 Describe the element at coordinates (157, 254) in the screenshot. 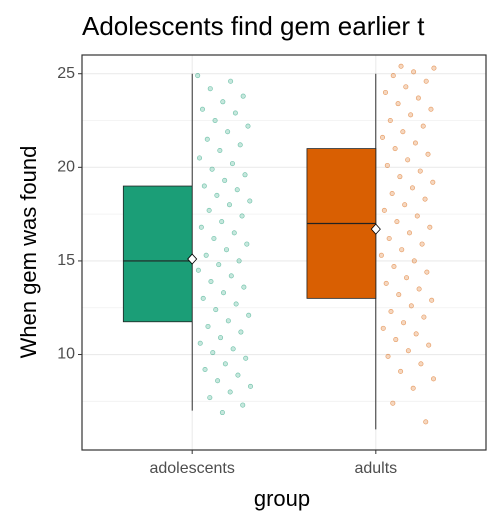

I see `box` at that location.